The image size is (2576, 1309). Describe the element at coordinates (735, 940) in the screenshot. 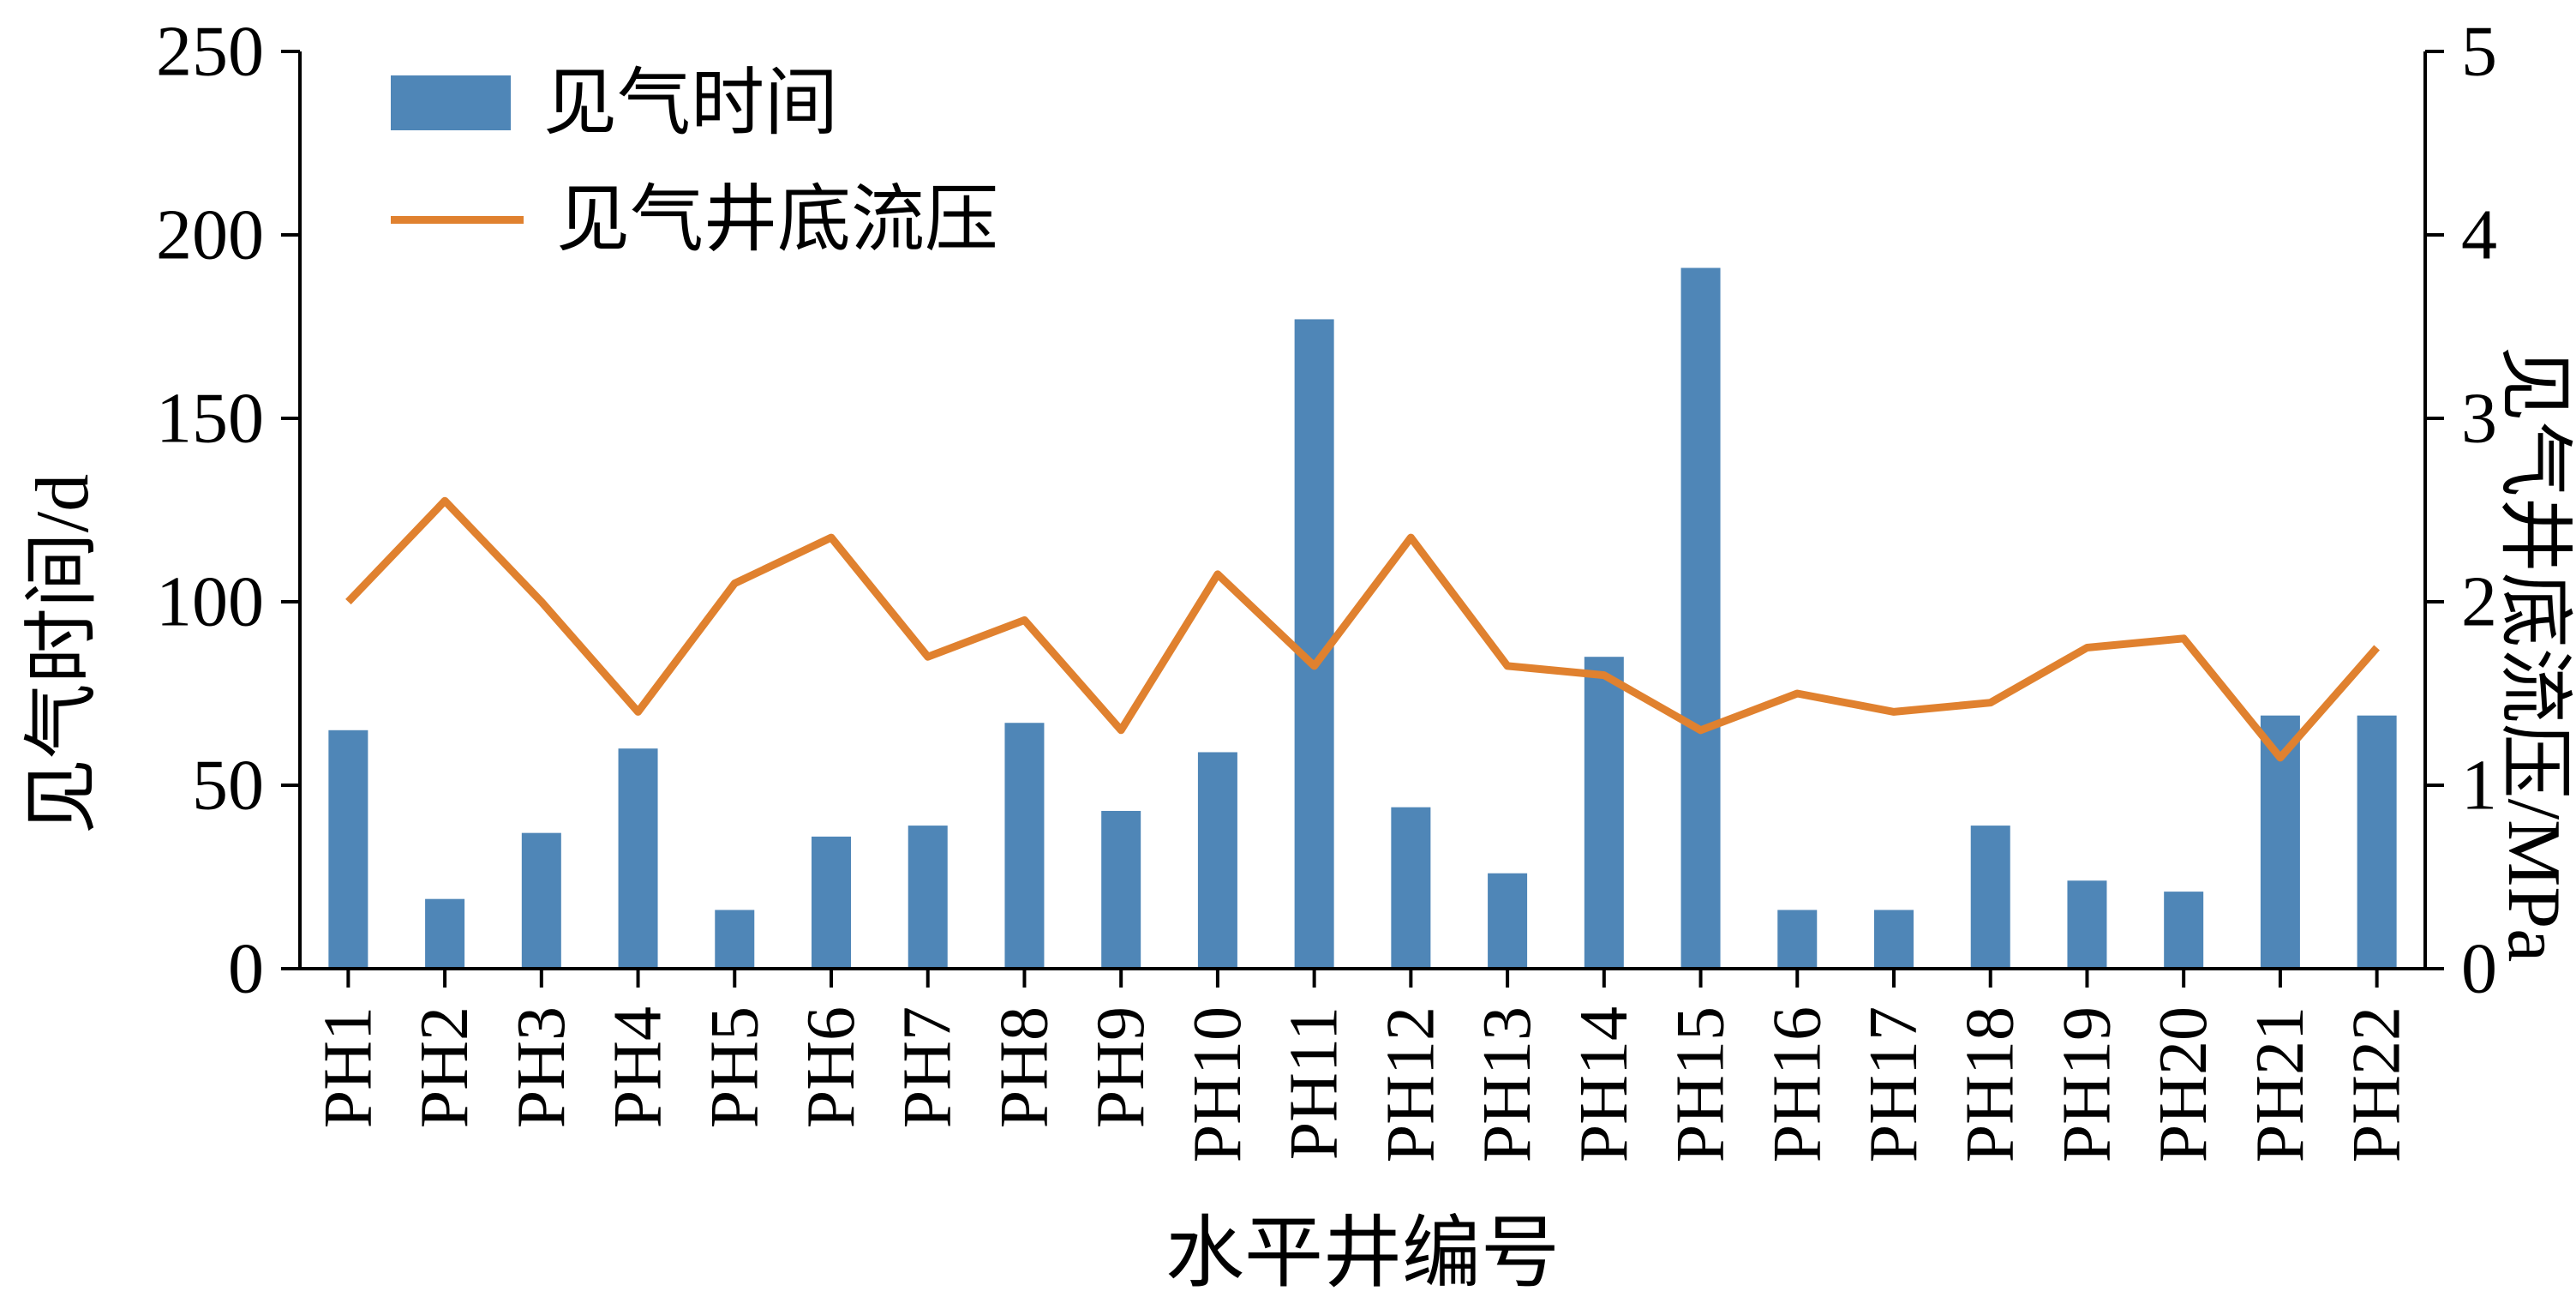

I see `bar-ph5` at that location.